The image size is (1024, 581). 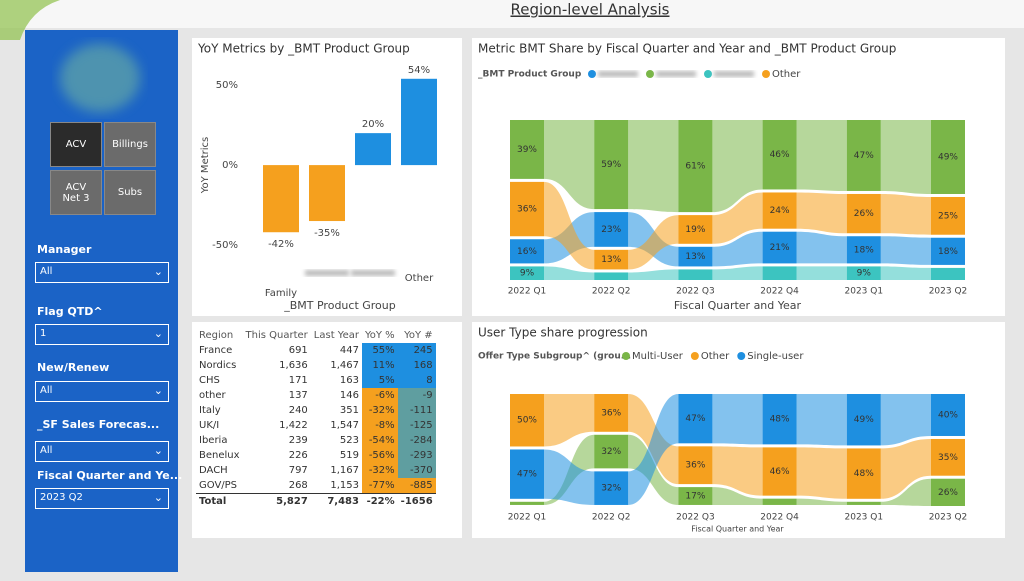 What do you see at coordinates (102, 334) in the screenshot?
I see `dropdown: 1 ⌄` at bounding box center [102, 334].